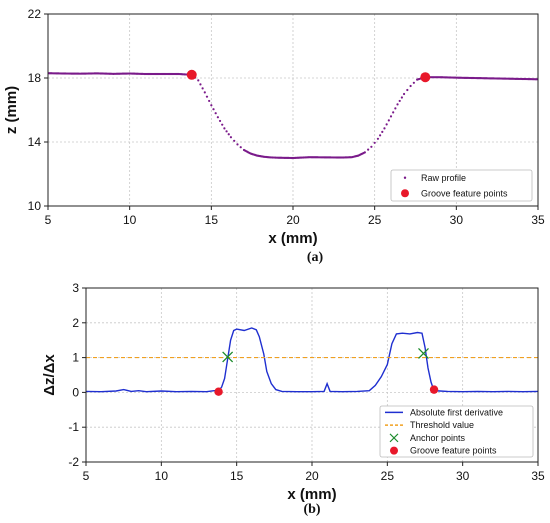 The image size is (550, 523). What do you see at coordinates (75, 288) in the screenshot?
I see `y-tick-label: 3` at bounding box center [75, 288].